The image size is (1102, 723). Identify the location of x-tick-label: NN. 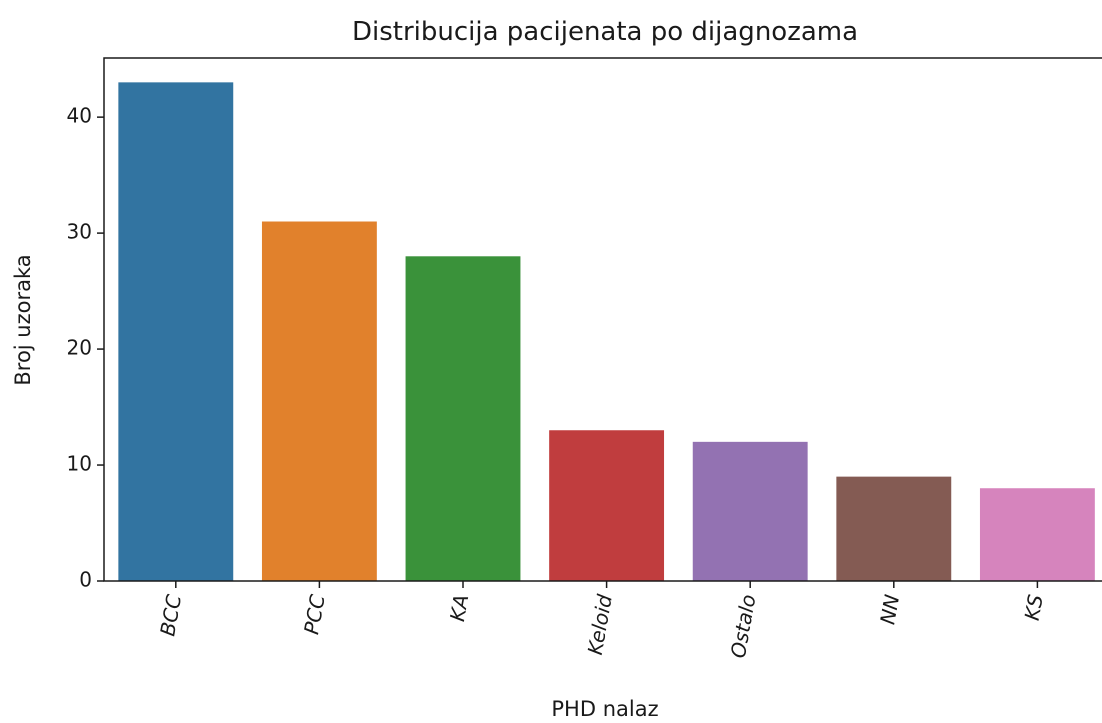
(889, 610).